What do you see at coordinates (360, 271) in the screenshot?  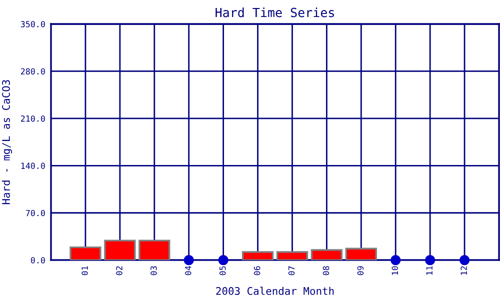 I see `x-tick-label: 09` at bounding box center [360, 271].